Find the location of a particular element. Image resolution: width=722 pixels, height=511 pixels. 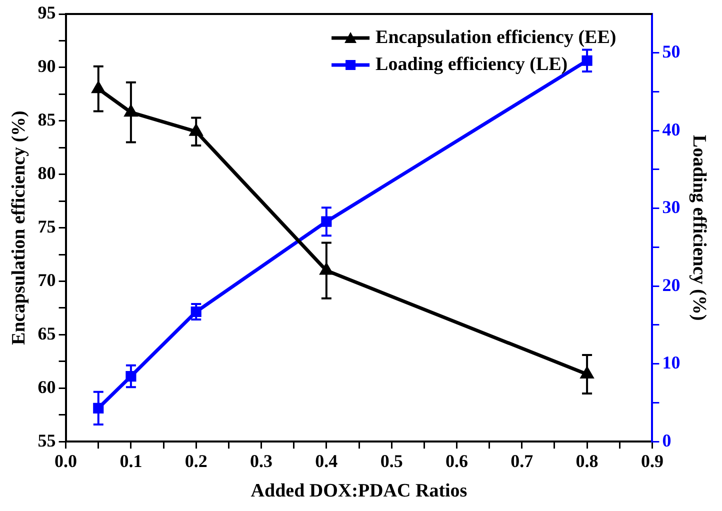

y-tick-label: 55 is located at coordinates (47, 440).